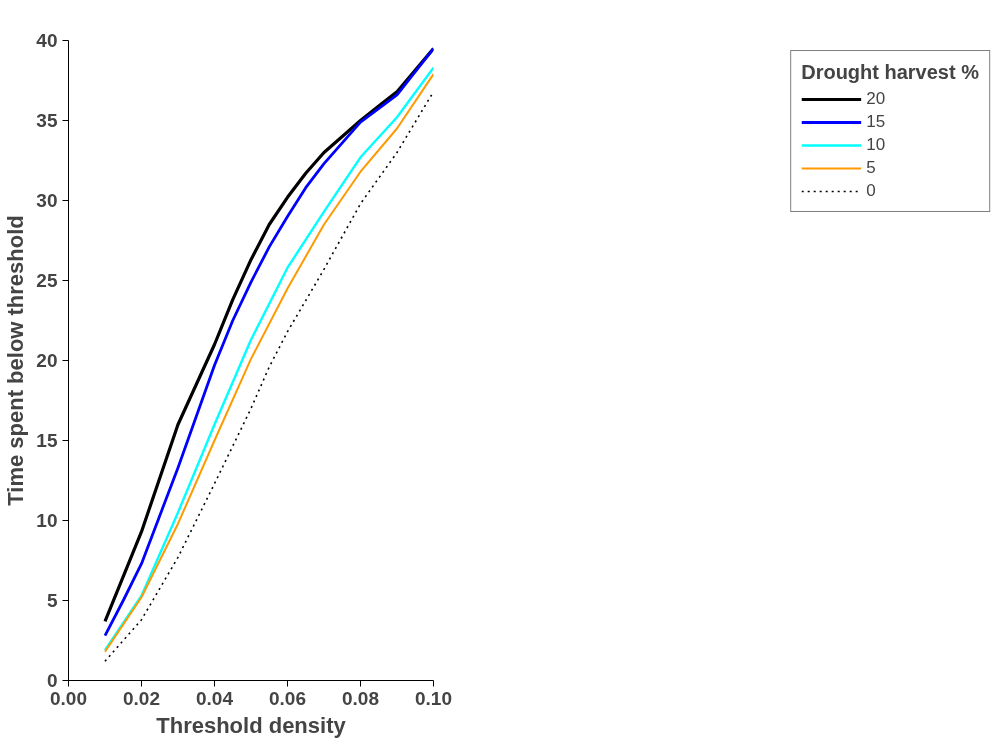 Image resolution: width=1003 pixels, height=745 pixels. Describe the element at coordinates (47, 360) in the screenshot. I see `y-tick-label: 20` at that location.